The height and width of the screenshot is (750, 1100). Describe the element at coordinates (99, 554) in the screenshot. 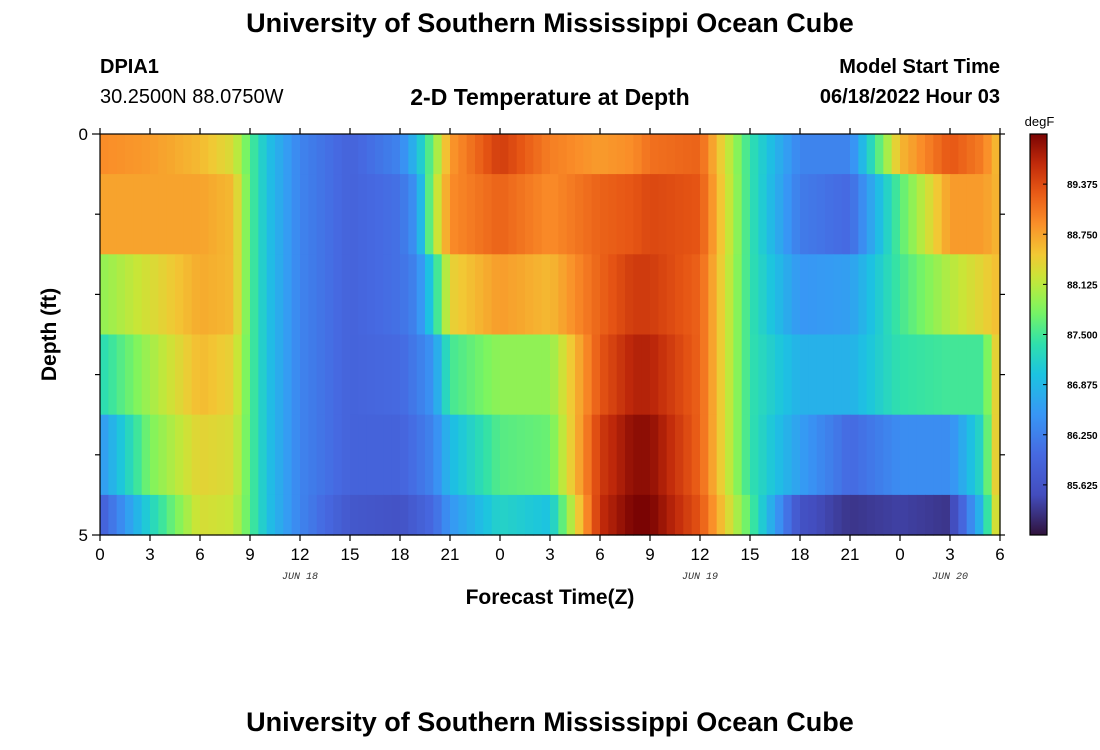

I see `x-tick-label: 0` at that location.